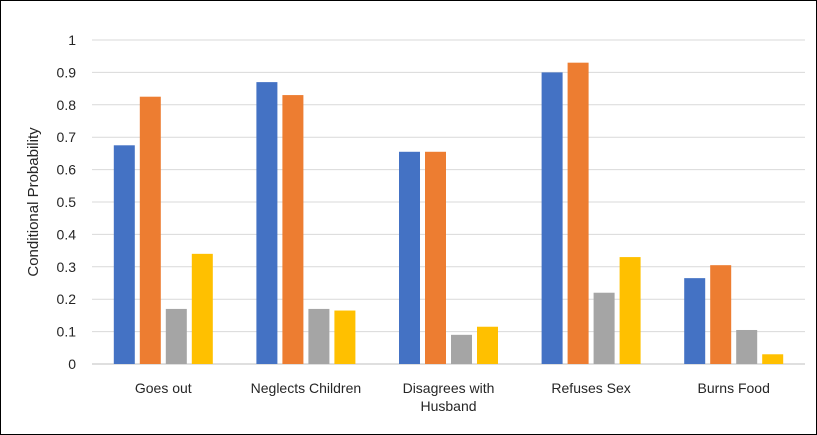 This screenshot has height=435, width=817. What do you see at coordinates (449, 397) in the screenshot?
I see `x-category-label: Disagrees with Husband` at bounding box center [449, 397].